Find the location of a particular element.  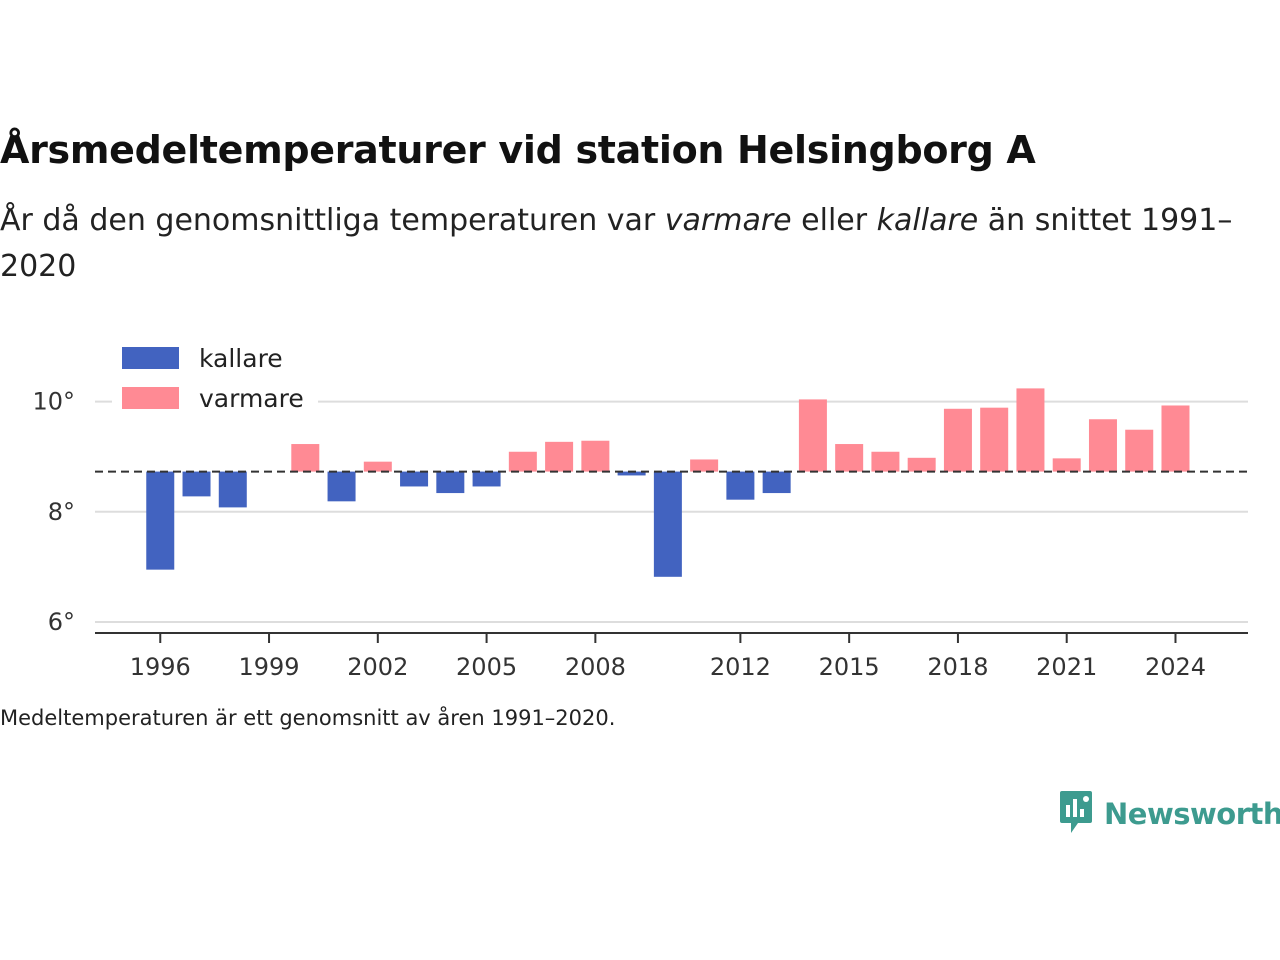

x-tick-label: 1996 is located at coordinates (160, 667).